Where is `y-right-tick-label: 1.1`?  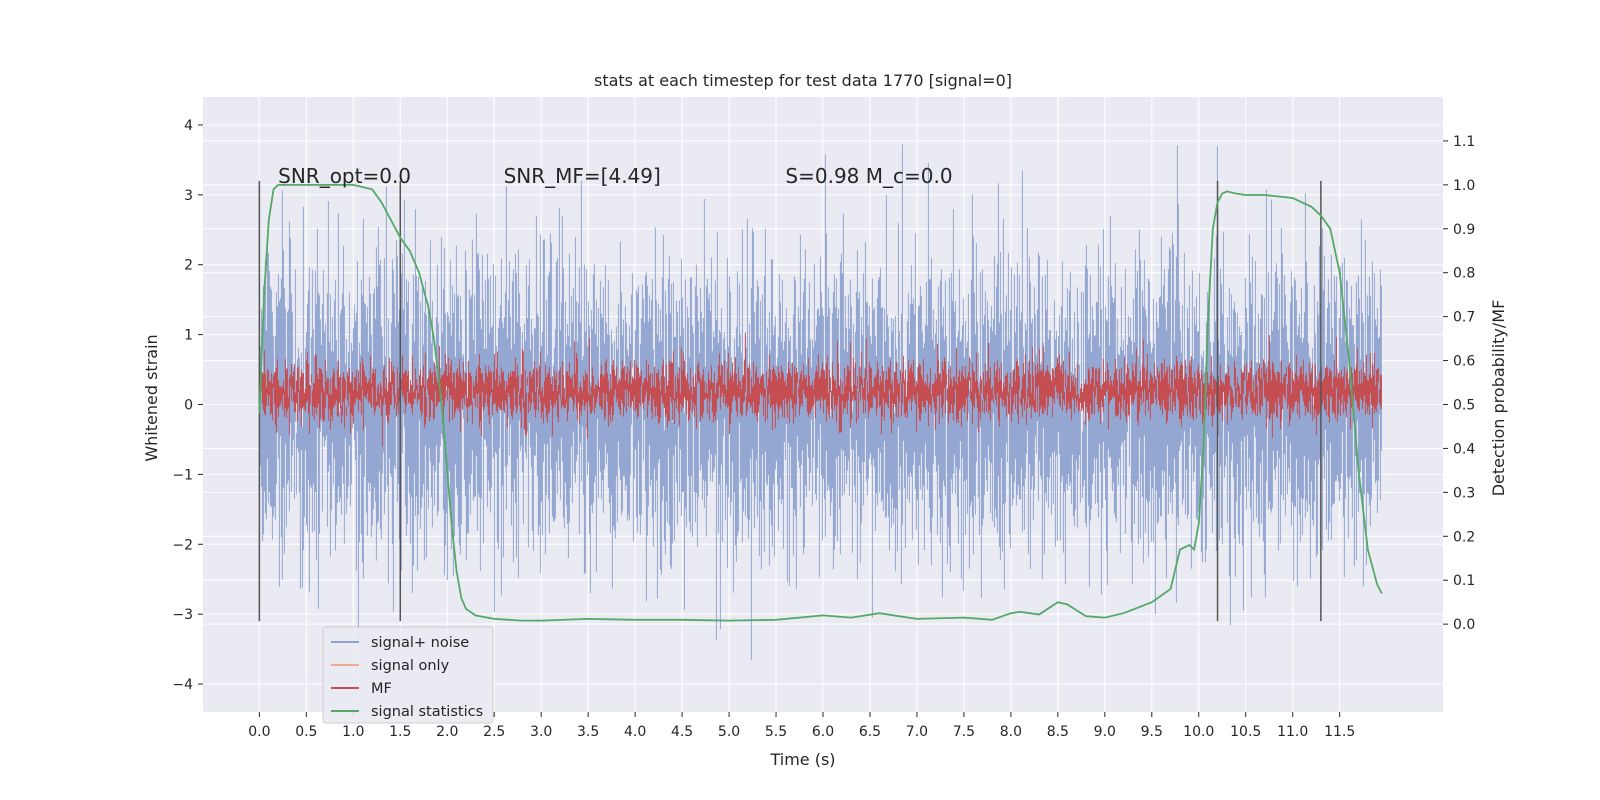 y-right-tick-label: 1.1 is located at coordinates (1464, 142).